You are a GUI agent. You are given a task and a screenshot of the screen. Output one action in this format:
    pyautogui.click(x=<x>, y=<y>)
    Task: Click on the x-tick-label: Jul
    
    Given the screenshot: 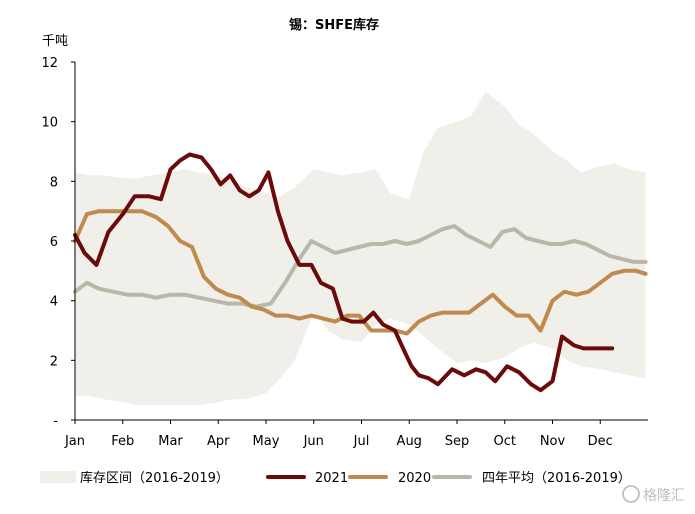 What is the action you would take?
    pyautogui.click(x=361, y=441)
    